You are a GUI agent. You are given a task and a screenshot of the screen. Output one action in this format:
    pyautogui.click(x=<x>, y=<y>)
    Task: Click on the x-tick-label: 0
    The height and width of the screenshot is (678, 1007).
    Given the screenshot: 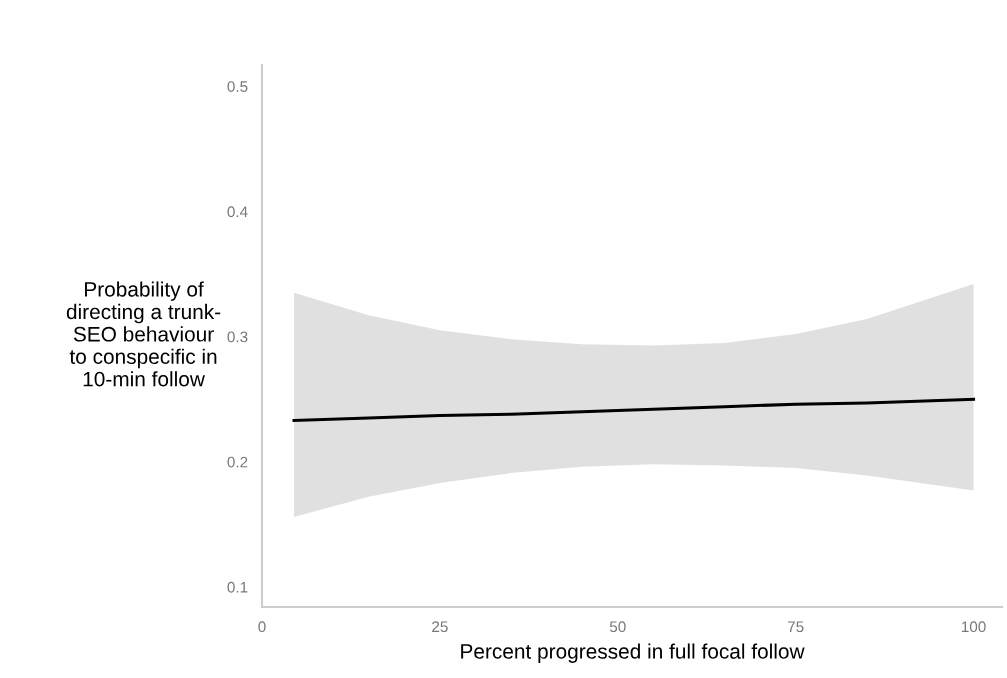 What is the action you would take?
    pyautogui.click(x=262, y=627)
    